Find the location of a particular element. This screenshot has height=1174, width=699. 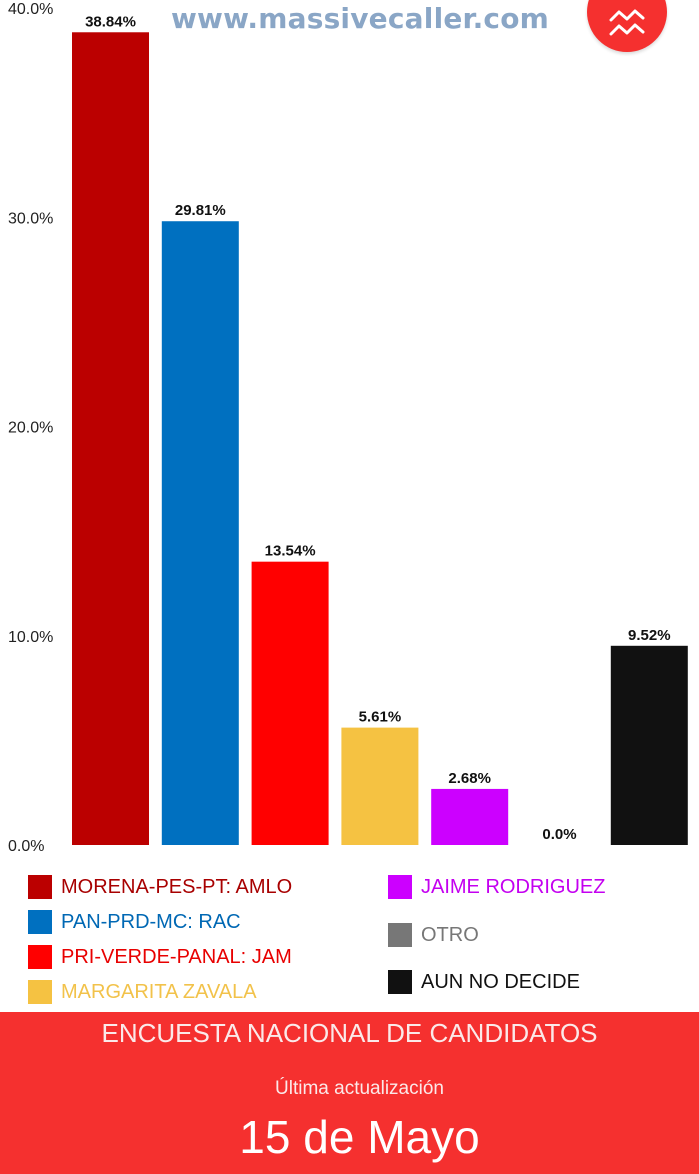

y-tick-label: 20.0% is located at coordinates (30, 428).